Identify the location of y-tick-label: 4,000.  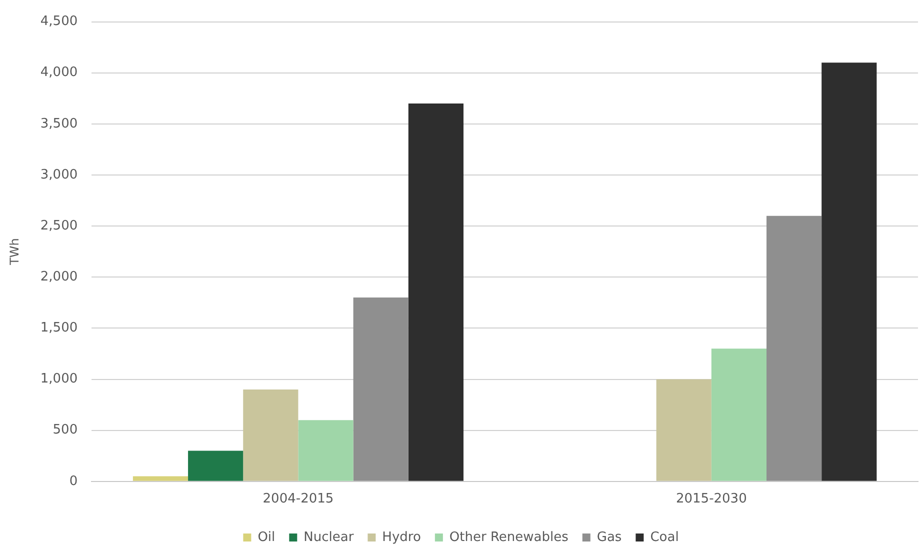
(59, 72).